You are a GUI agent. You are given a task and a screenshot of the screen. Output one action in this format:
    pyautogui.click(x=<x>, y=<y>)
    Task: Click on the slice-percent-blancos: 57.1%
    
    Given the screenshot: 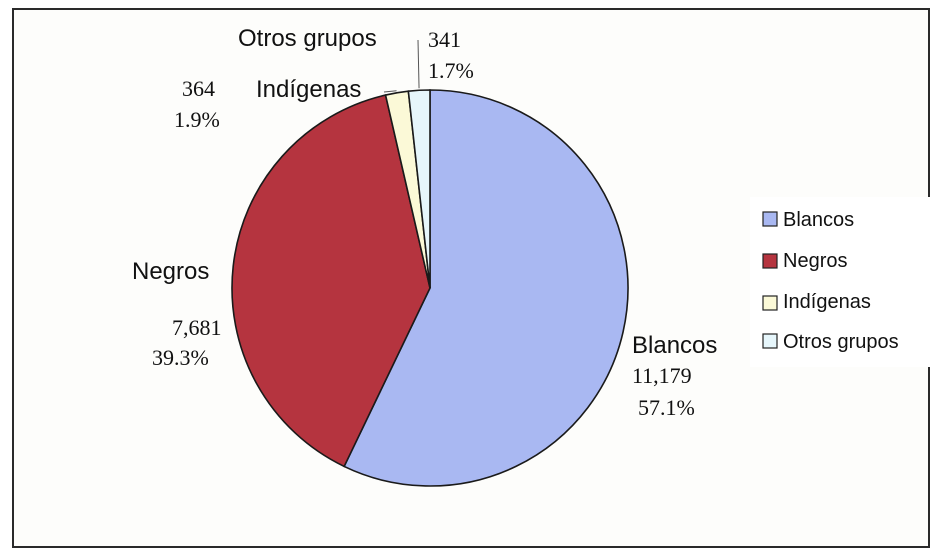 What is the action you would take?
    pyautogui.click(x=666, y=407)
    